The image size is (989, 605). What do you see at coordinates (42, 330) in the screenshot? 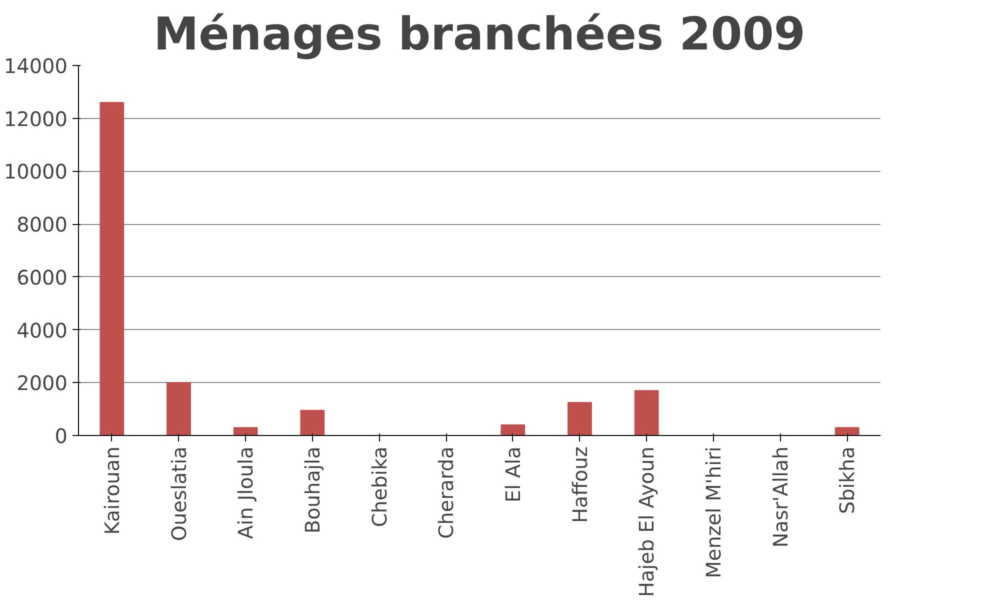
I see `y-tick-label: 4000` at bounding box center [42, 330].